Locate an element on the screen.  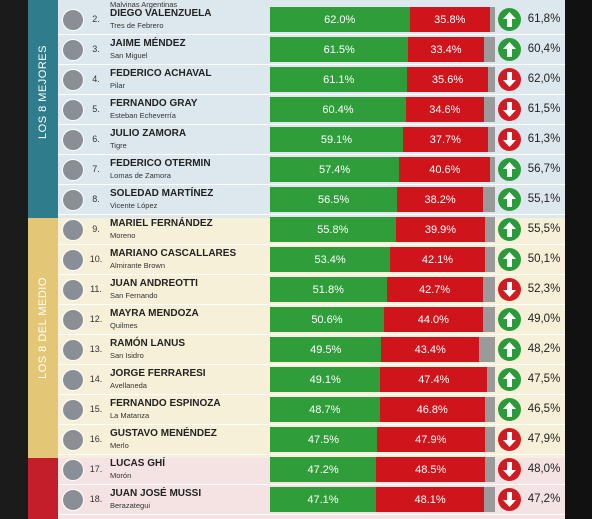
disapproval-bar: 35.6% is located at coordinates (447, 79).